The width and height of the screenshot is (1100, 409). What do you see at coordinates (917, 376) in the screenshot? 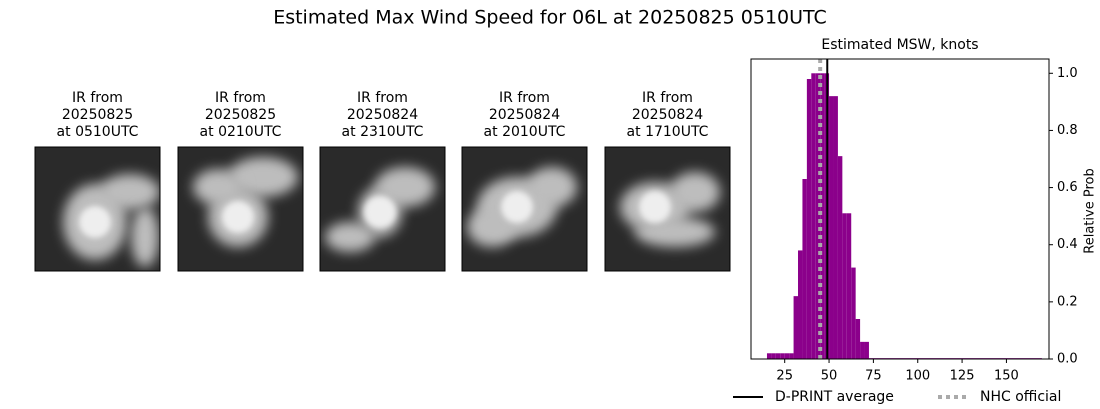
I see `x-tick-label: 100` at bounding box center [917, 376].